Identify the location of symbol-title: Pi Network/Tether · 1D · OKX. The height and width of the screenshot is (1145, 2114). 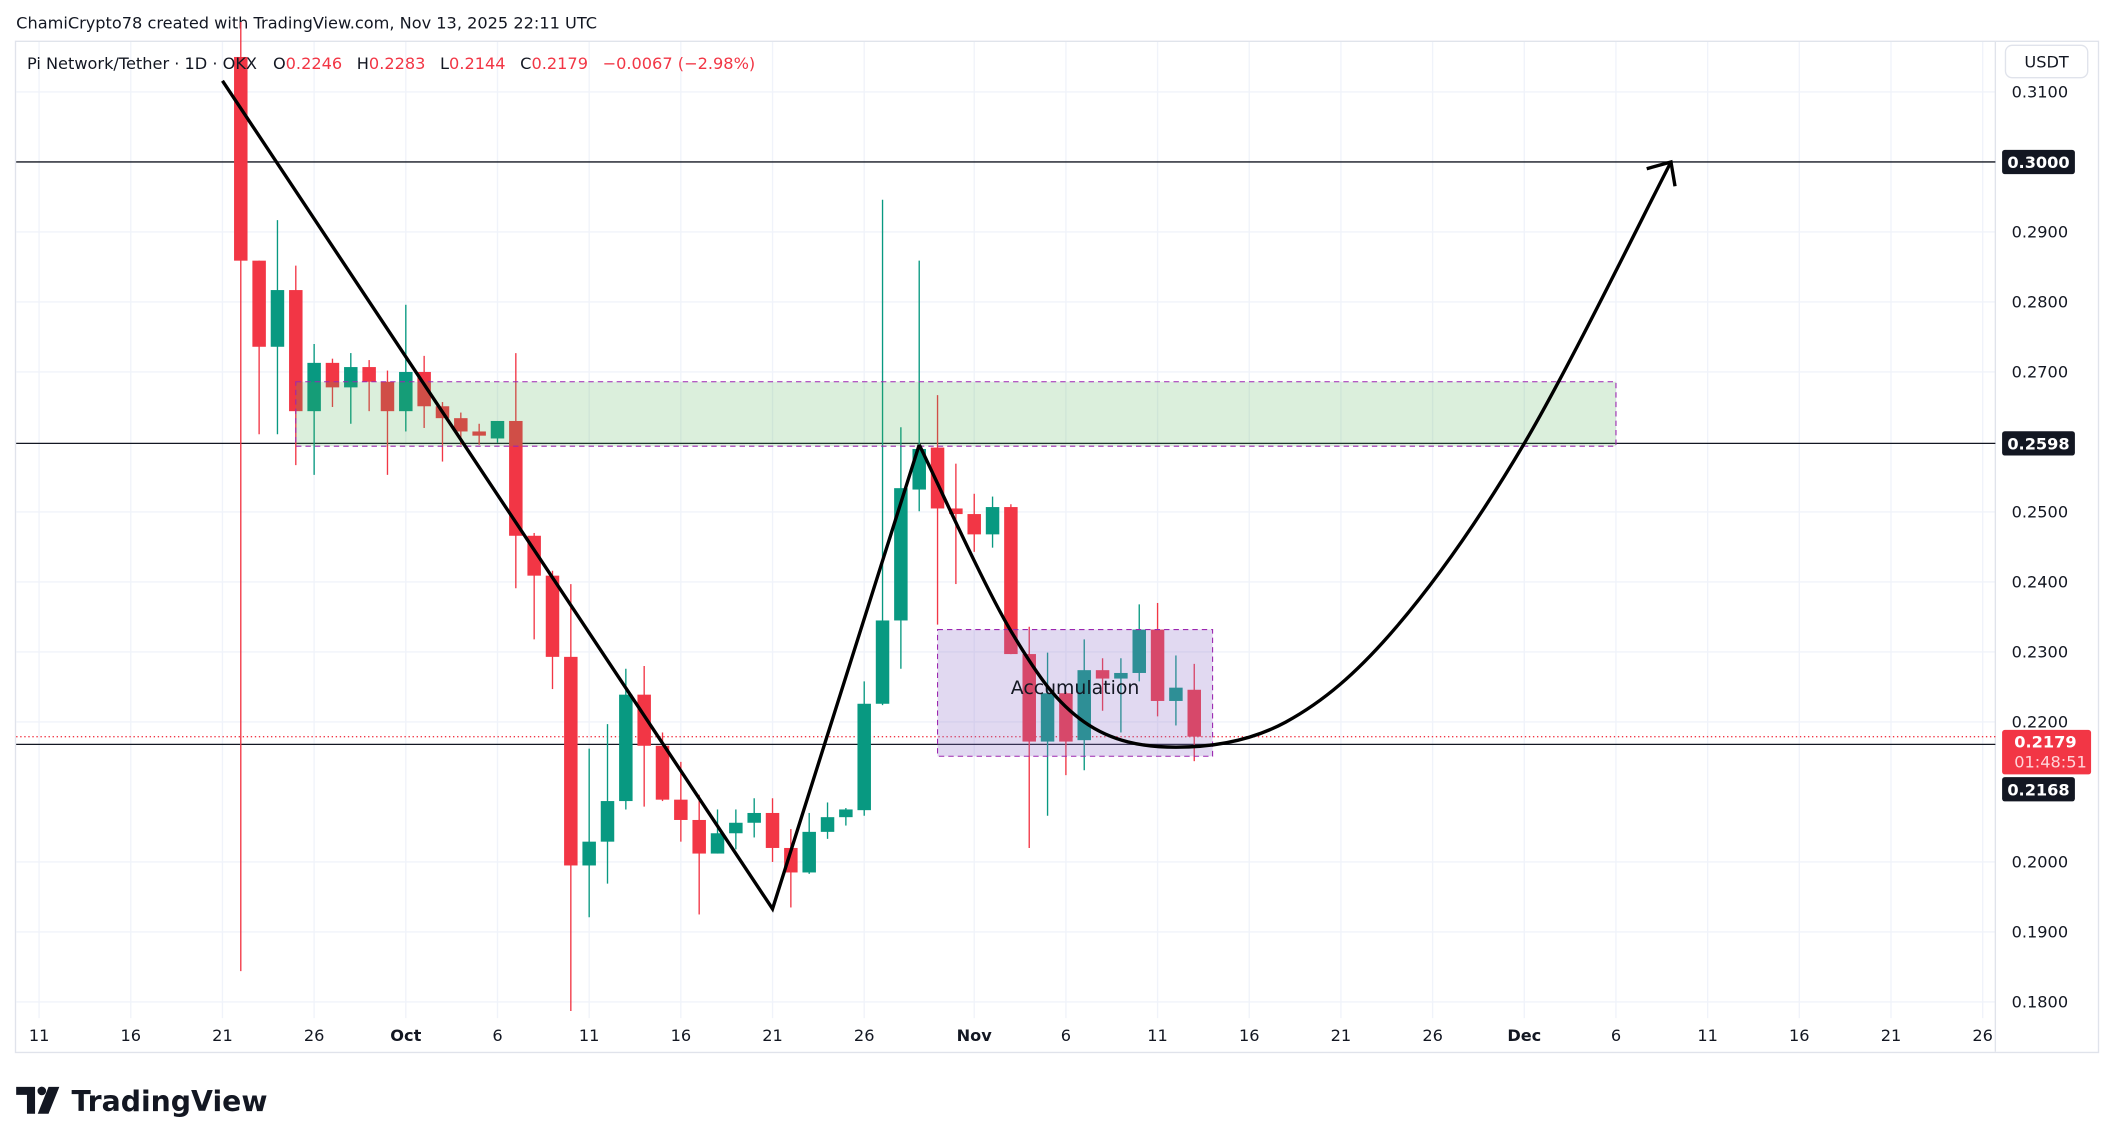
(142, 63).